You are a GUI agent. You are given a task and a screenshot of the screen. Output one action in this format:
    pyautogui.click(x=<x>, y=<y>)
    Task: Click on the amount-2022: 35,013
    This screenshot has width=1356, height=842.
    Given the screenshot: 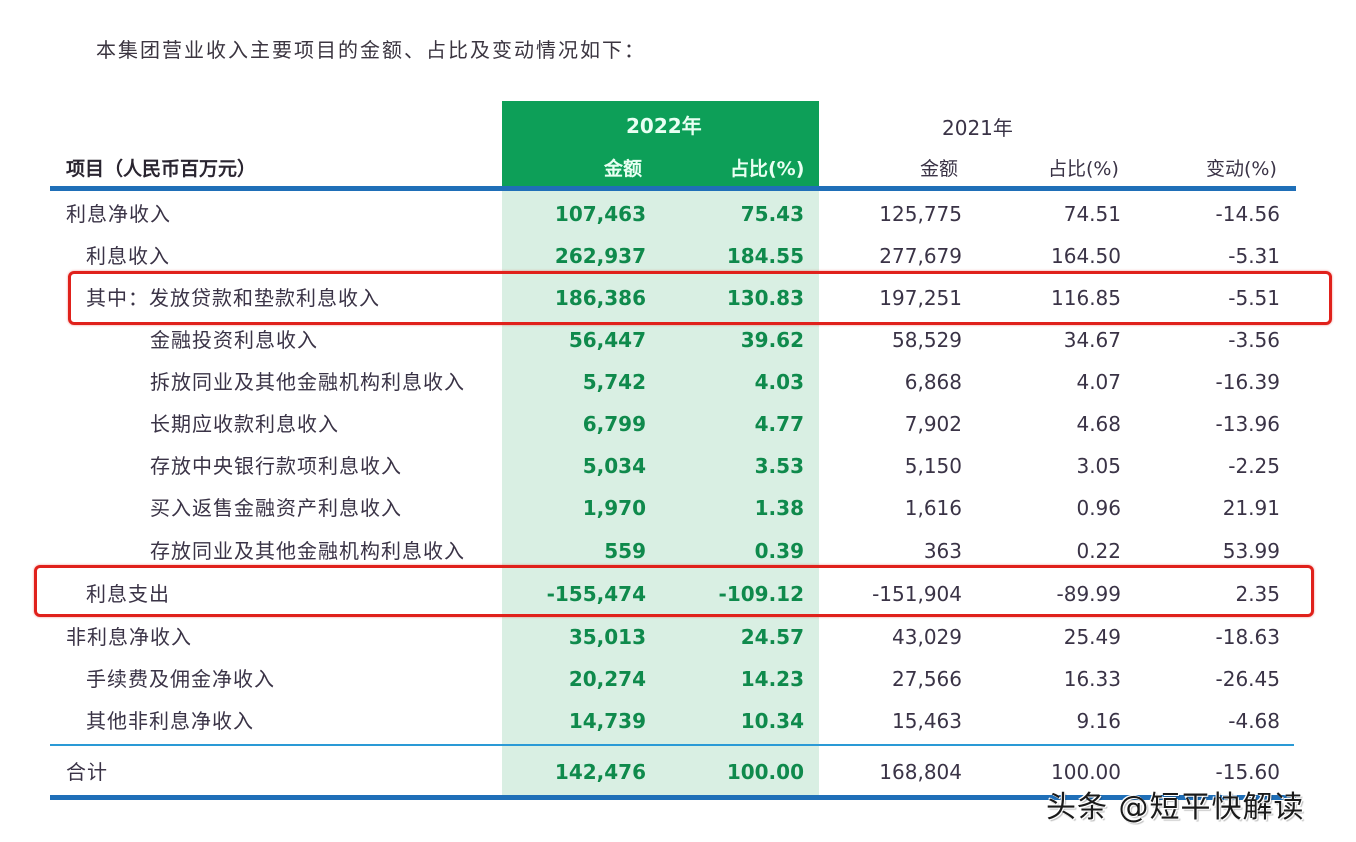 What is the action you would take?
    pyautogui.click(x=607, y=637)
    